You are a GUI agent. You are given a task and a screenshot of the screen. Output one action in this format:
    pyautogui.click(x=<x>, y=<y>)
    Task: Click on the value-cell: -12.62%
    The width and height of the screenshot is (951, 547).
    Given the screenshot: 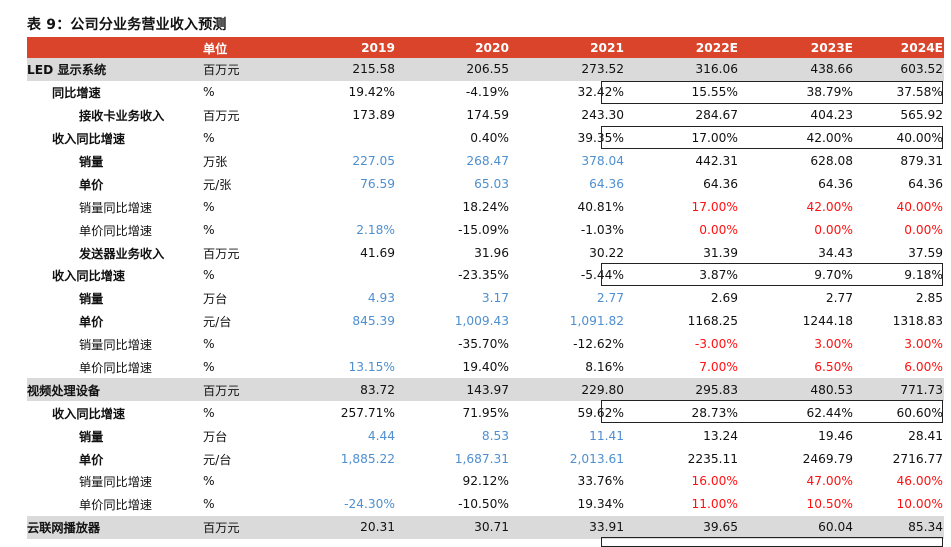 What is the action you would take?
    pyautogui.click(x=598, y=344)
    